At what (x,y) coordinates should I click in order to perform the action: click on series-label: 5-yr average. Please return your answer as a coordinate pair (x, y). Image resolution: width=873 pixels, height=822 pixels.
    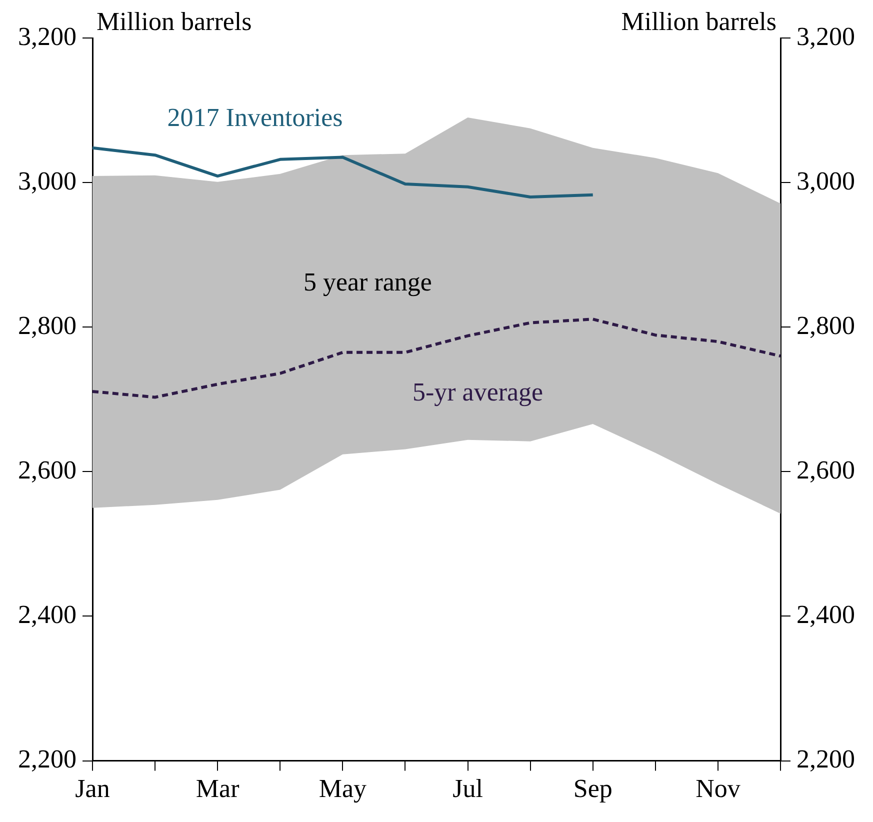
    Looking at the image, I should click on (478, 392).